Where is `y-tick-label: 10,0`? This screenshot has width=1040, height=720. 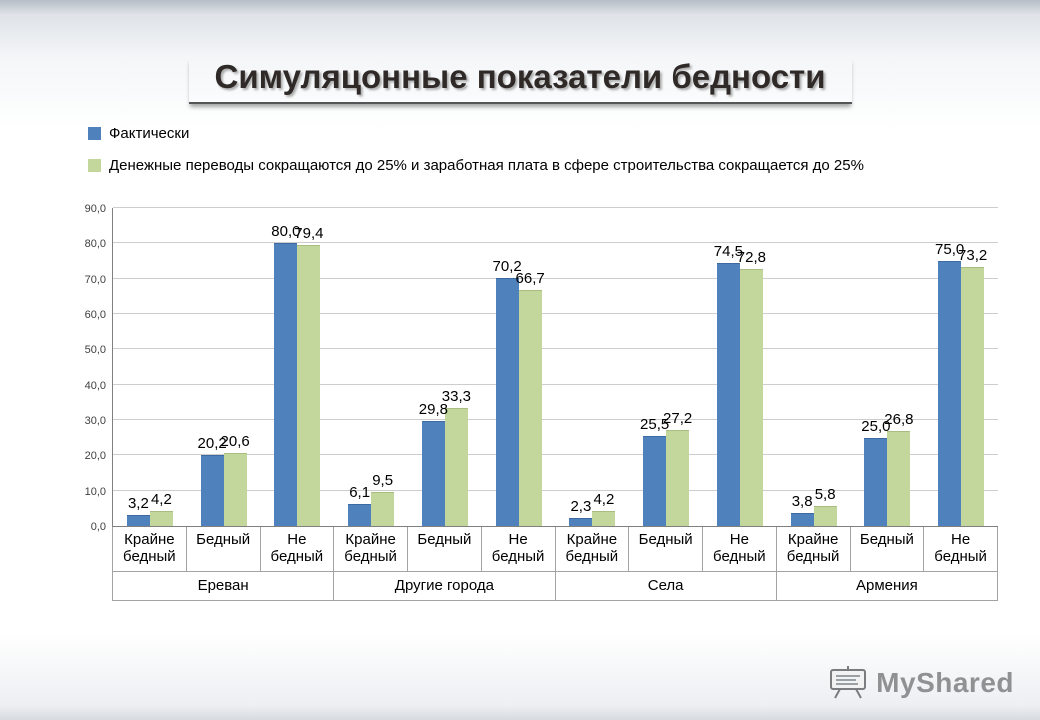
y-tick-label: 10,0 is located at coordinates (95, 491).